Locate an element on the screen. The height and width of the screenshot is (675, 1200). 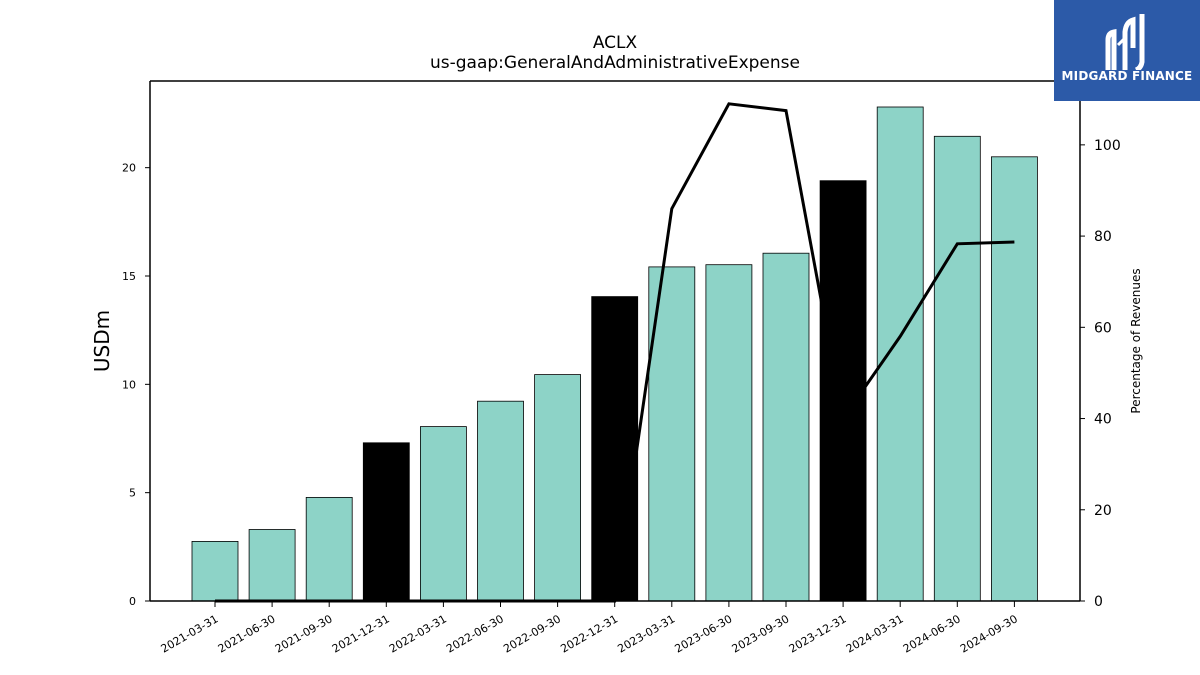
x-tick-label: 2023-06-30 is located at coordinates (704, 633).